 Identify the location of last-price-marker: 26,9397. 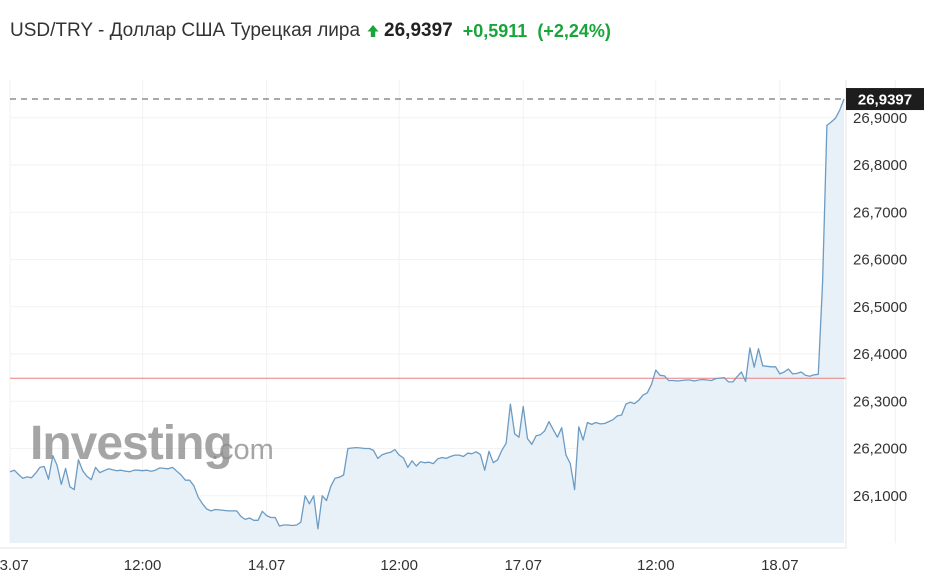
(885, 99).